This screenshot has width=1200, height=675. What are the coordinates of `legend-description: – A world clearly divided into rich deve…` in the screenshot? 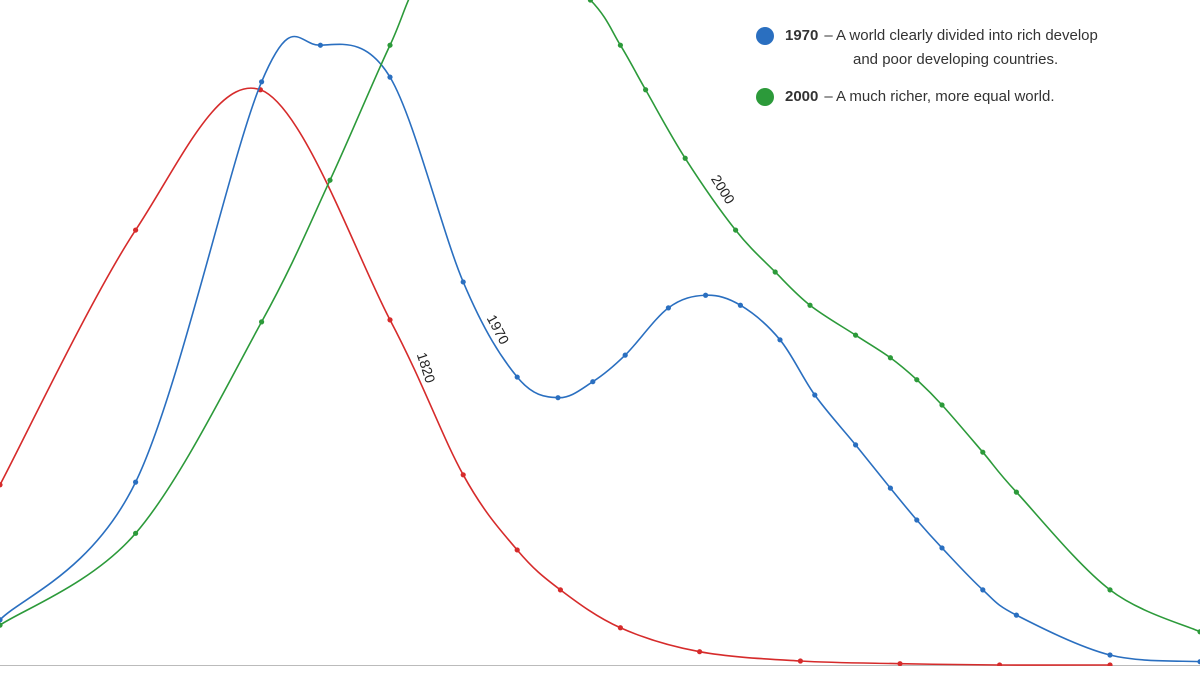 It's located at (961, 35).